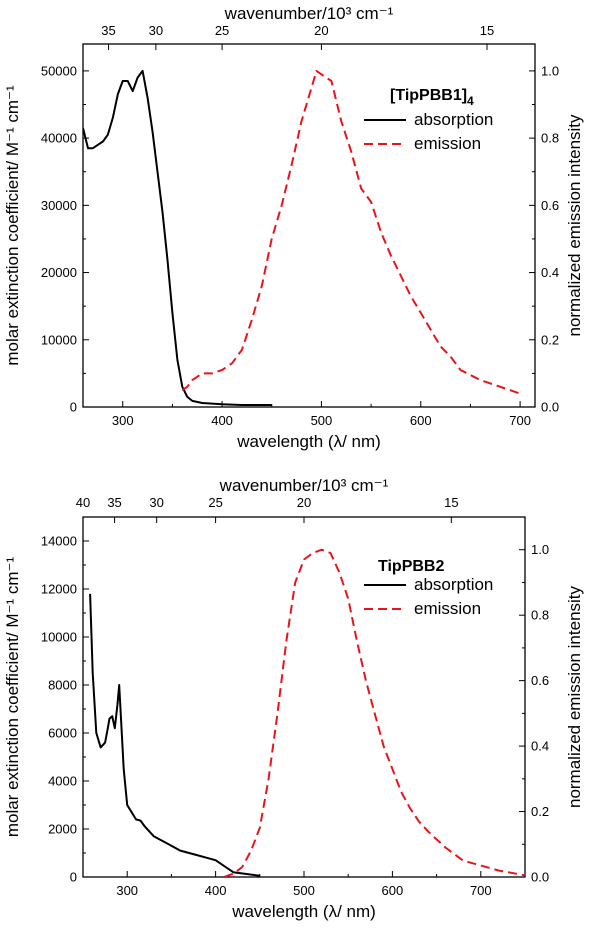 This screenshot has width=590, height=948. Describe the element at coordinates (59, 272) in the screenshot. I see `y-tick-label: 20000` at that location.